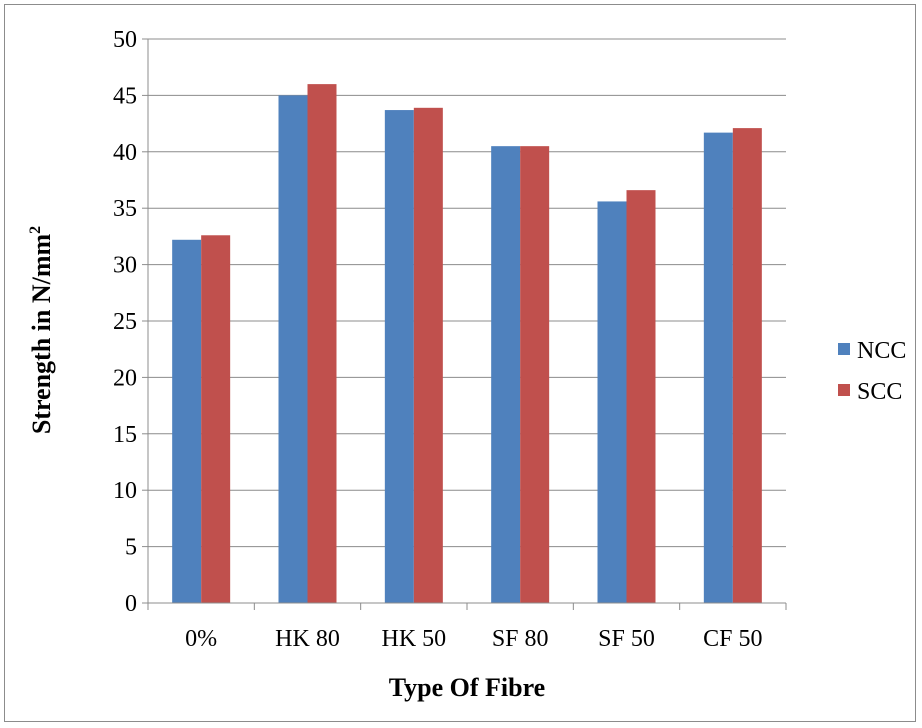 The image size is (922, 728). Describe the element at coordinates (125, 153) in the screenshot. I see `y-tick-label: 40` at that location.